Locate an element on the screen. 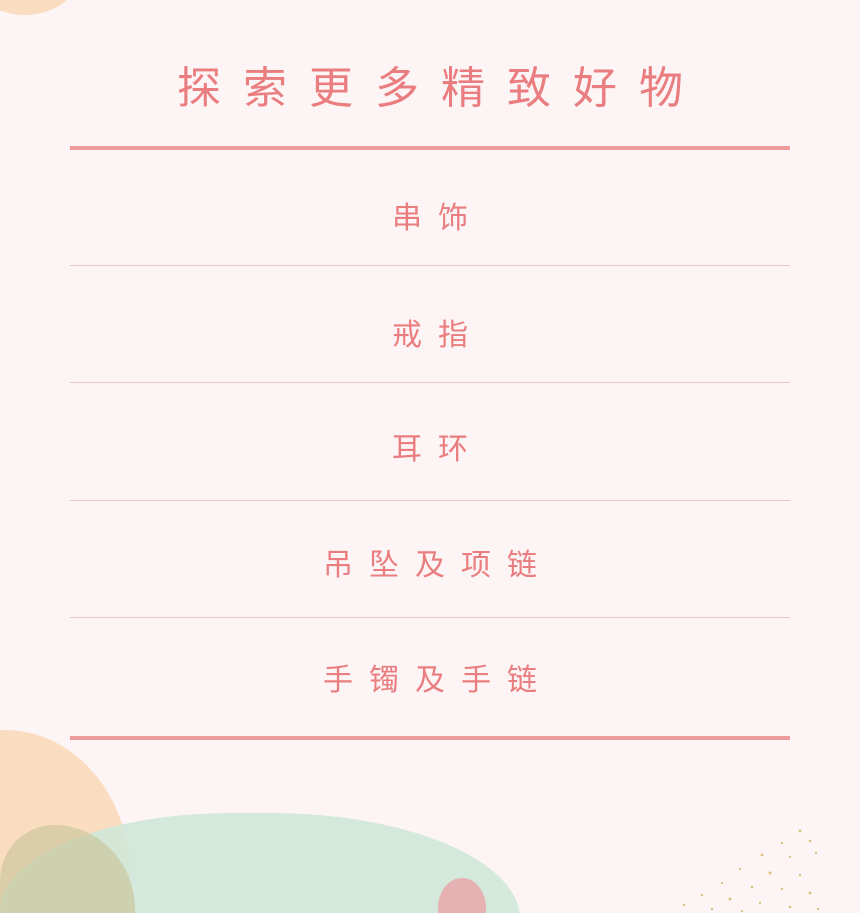  top-left-peach-blob is located at coordinates (40, 7).